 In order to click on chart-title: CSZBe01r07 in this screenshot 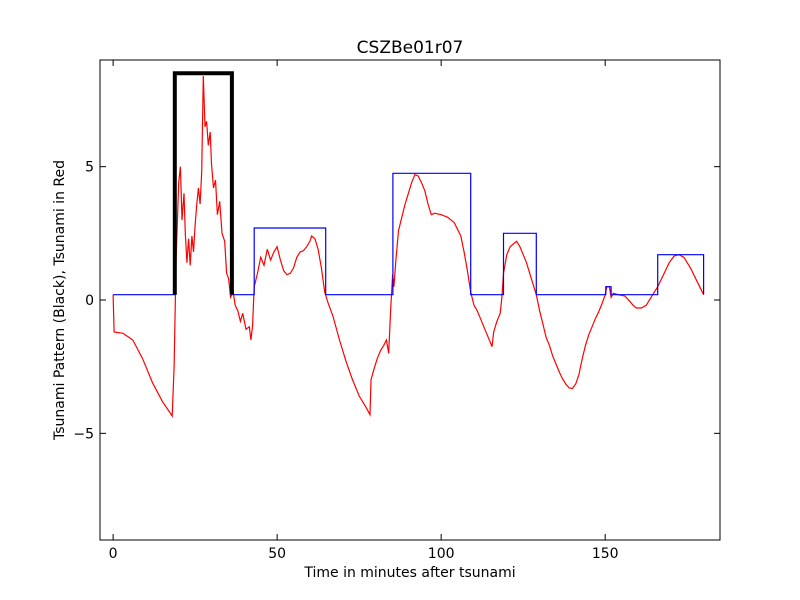, I will do `click(410, 48)`.